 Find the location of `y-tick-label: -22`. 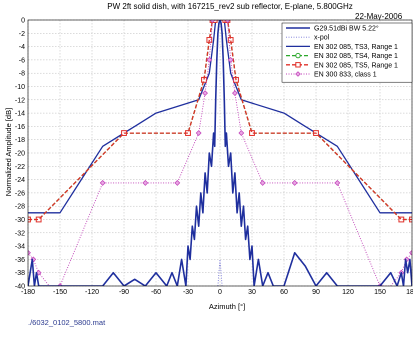

y-tick-label: -22 is located at coordinates (20, 167).